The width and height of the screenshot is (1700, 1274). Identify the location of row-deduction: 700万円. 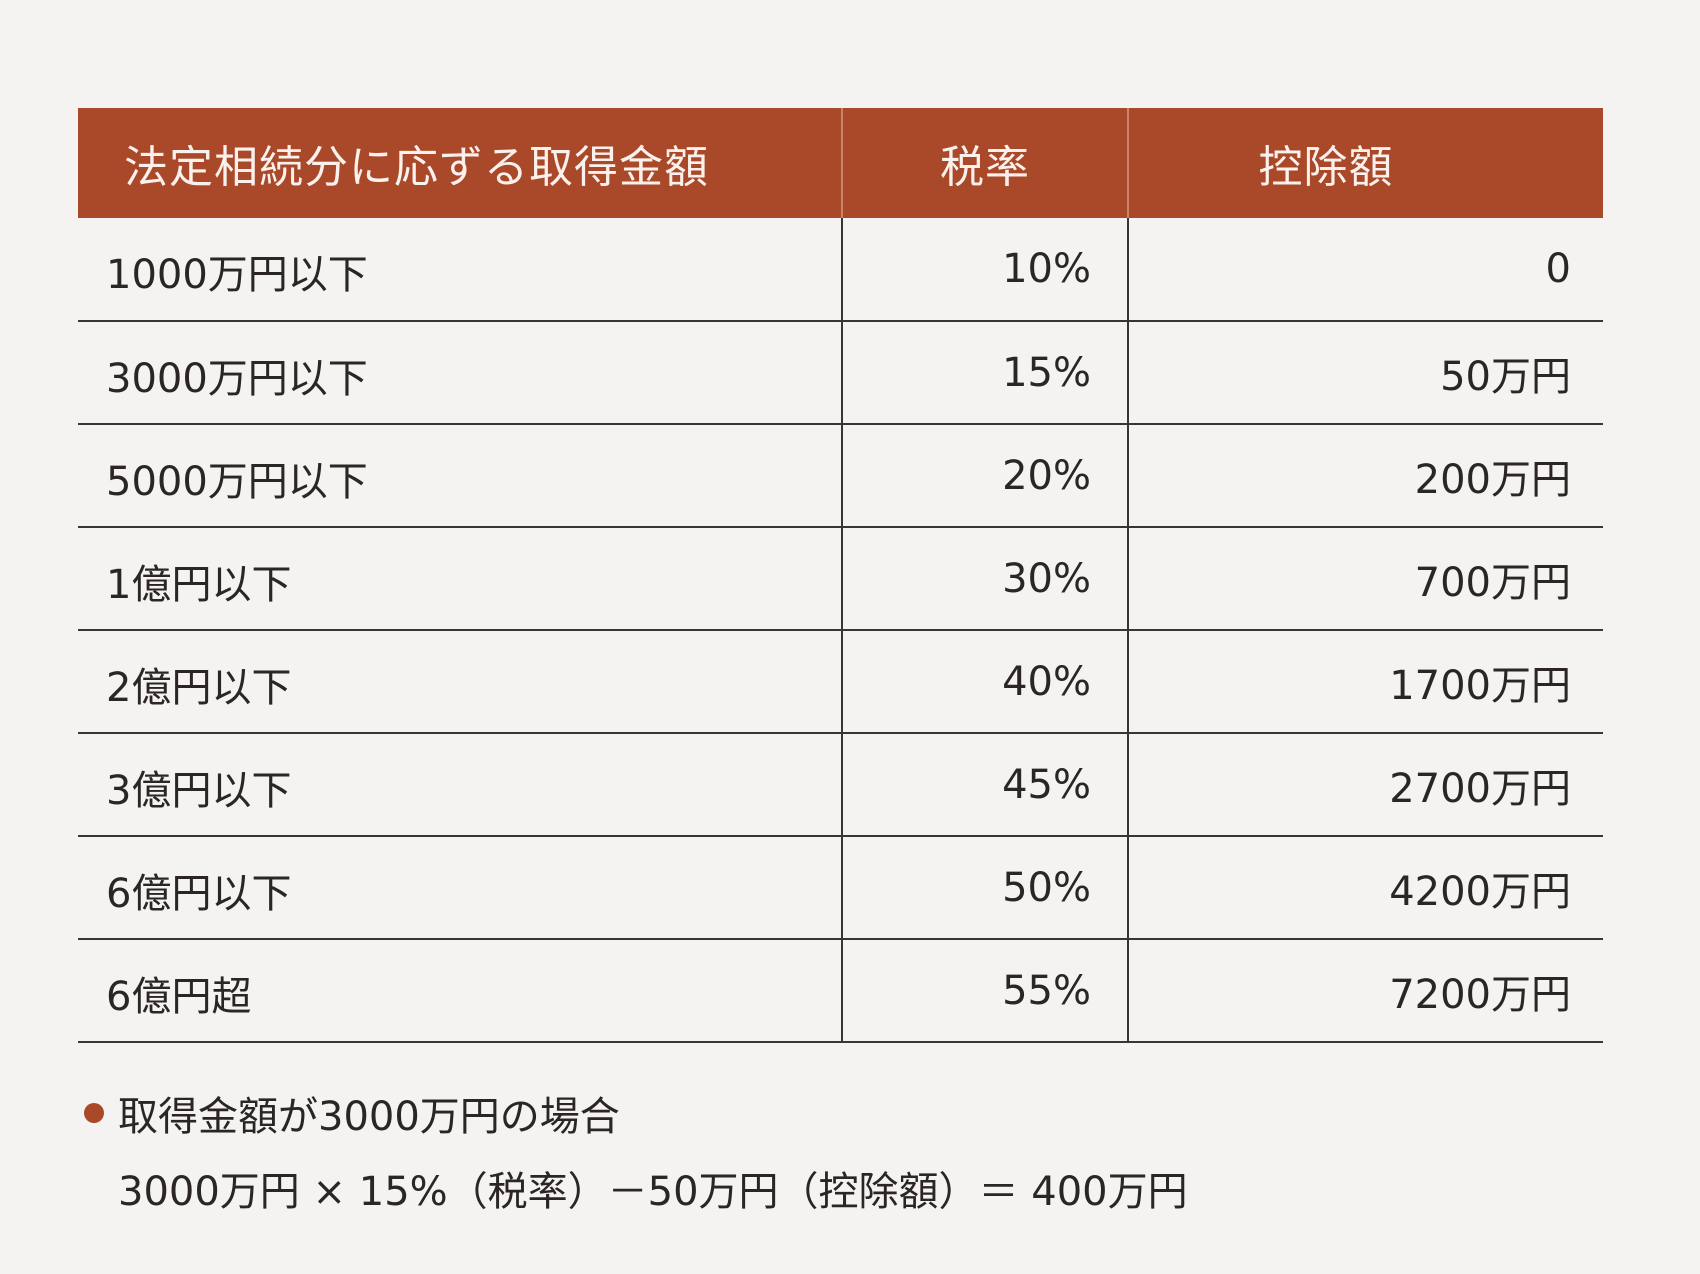
(1365, 579).